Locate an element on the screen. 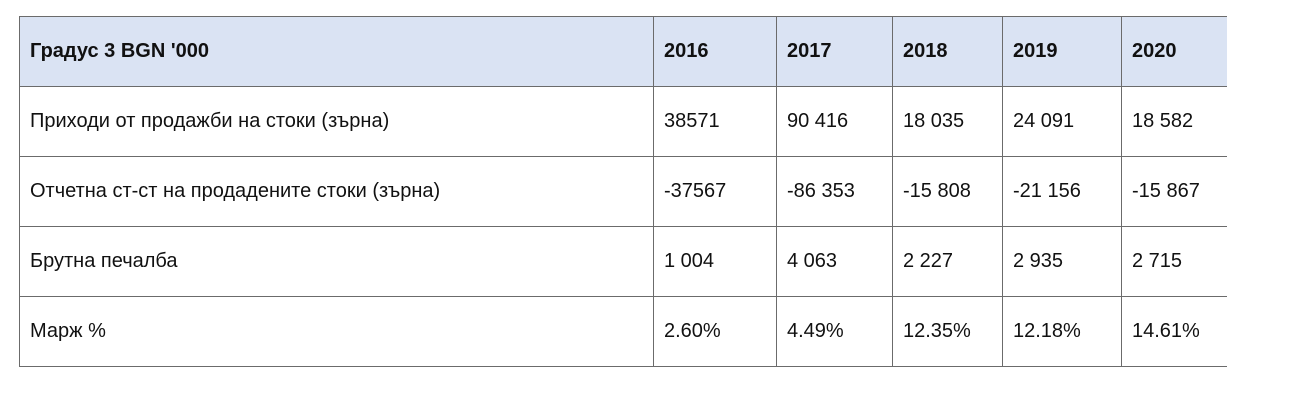  table-cell: 24 091 is located at coordinates (1062, 121).